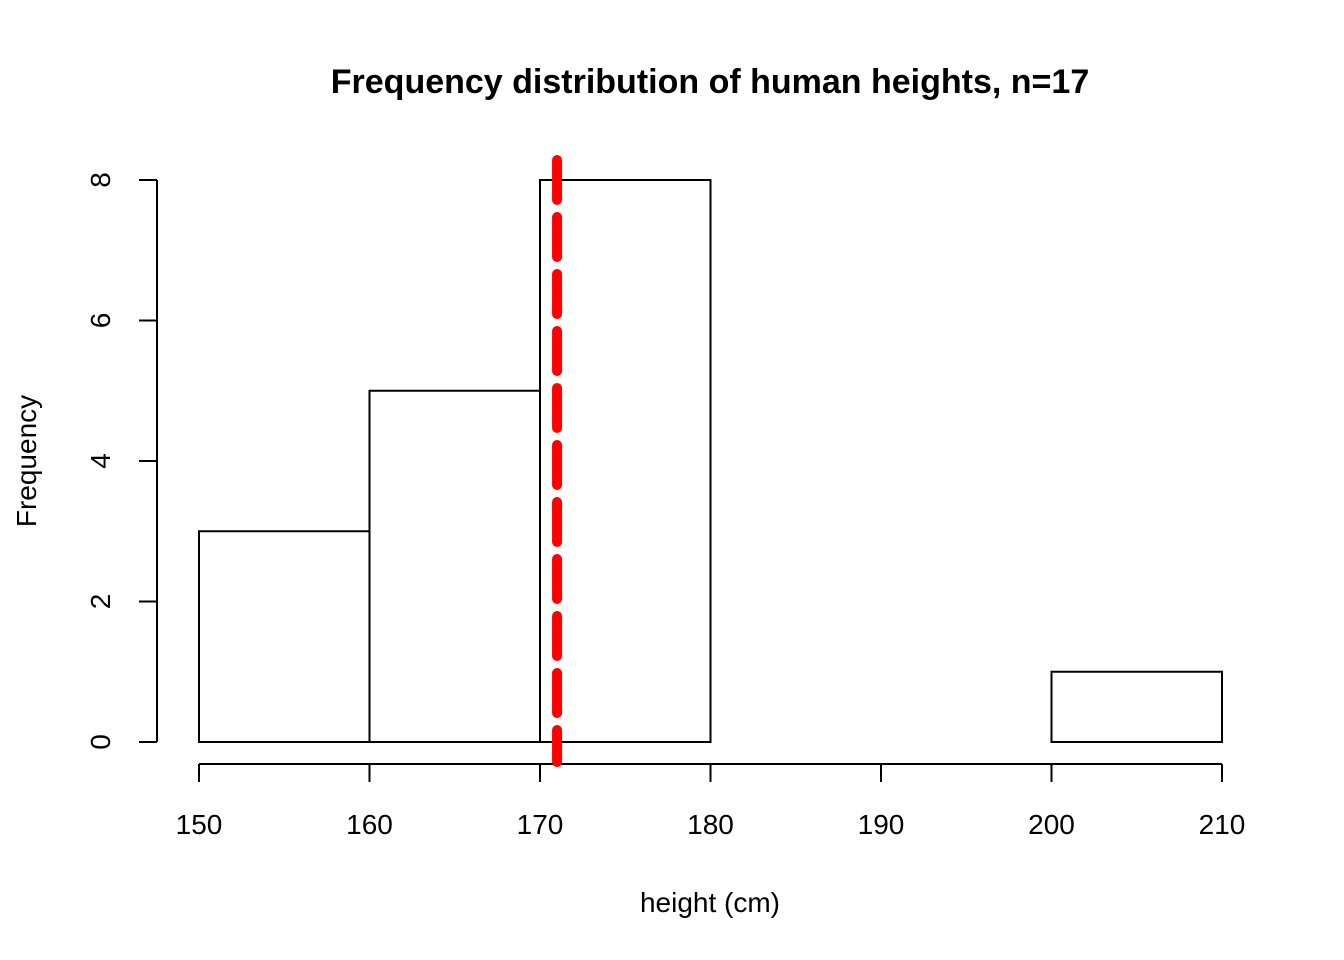  Describe the element at coordinates (369, 824) in the screenshot. I see `x-tick-label: 160` at that location.